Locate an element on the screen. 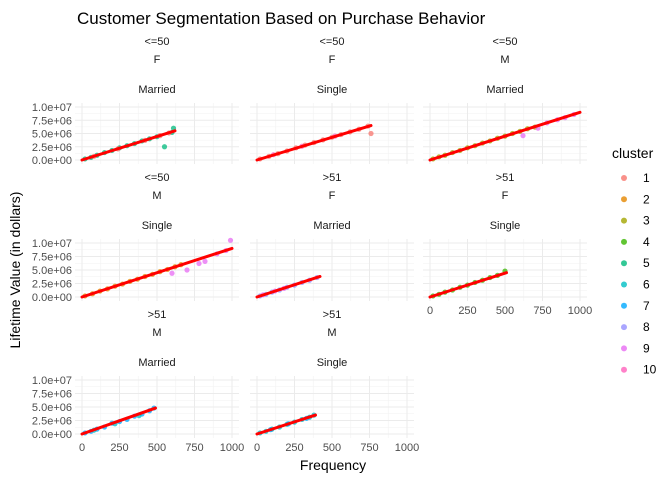 The height and width of the screenshot is (480, 672). facet-panel: <=50 F Single is located at coordinates (332, 100).